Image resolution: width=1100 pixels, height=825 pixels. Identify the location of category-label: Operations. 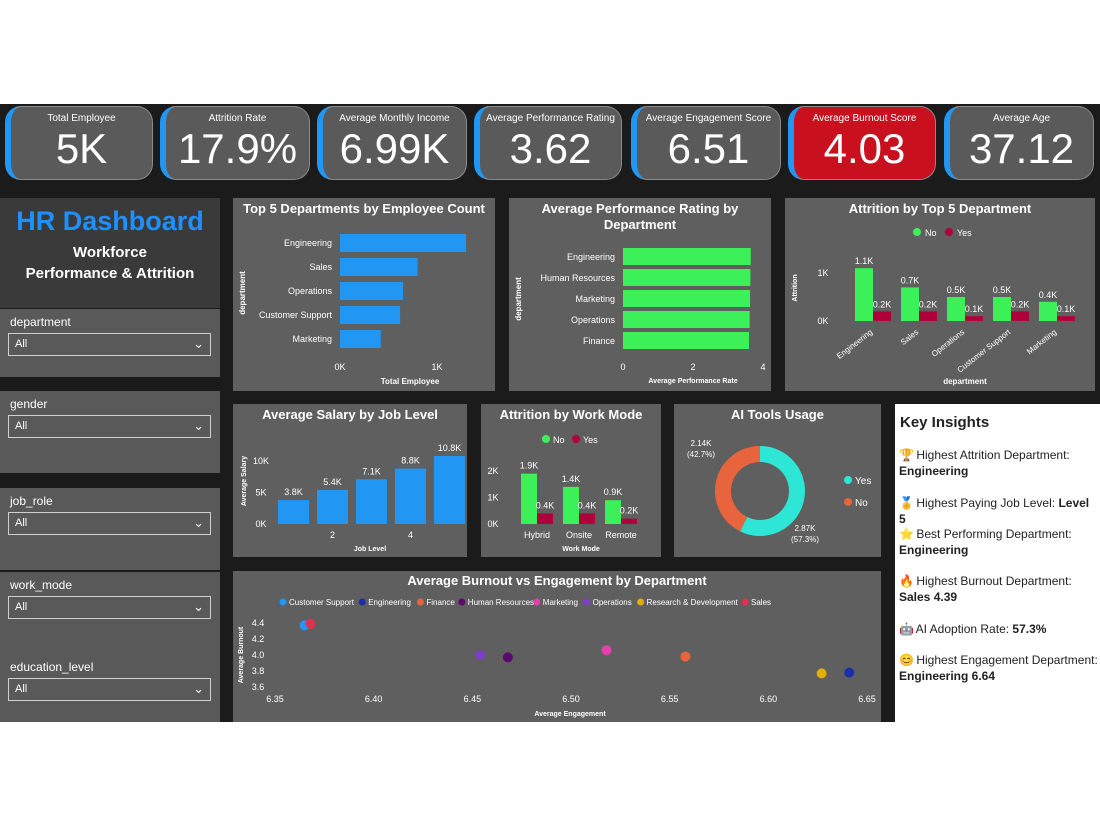
(948, 342).